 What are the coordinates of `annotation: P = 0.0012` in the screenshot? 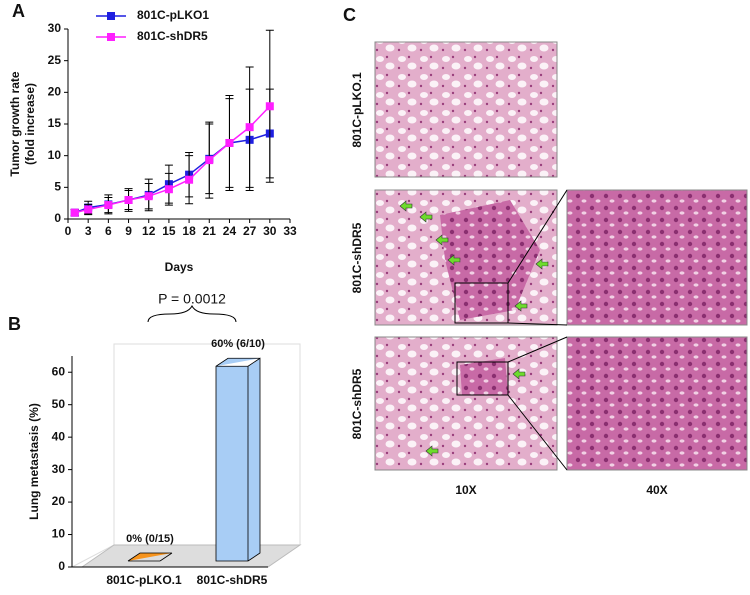 It's located at (192, 299).